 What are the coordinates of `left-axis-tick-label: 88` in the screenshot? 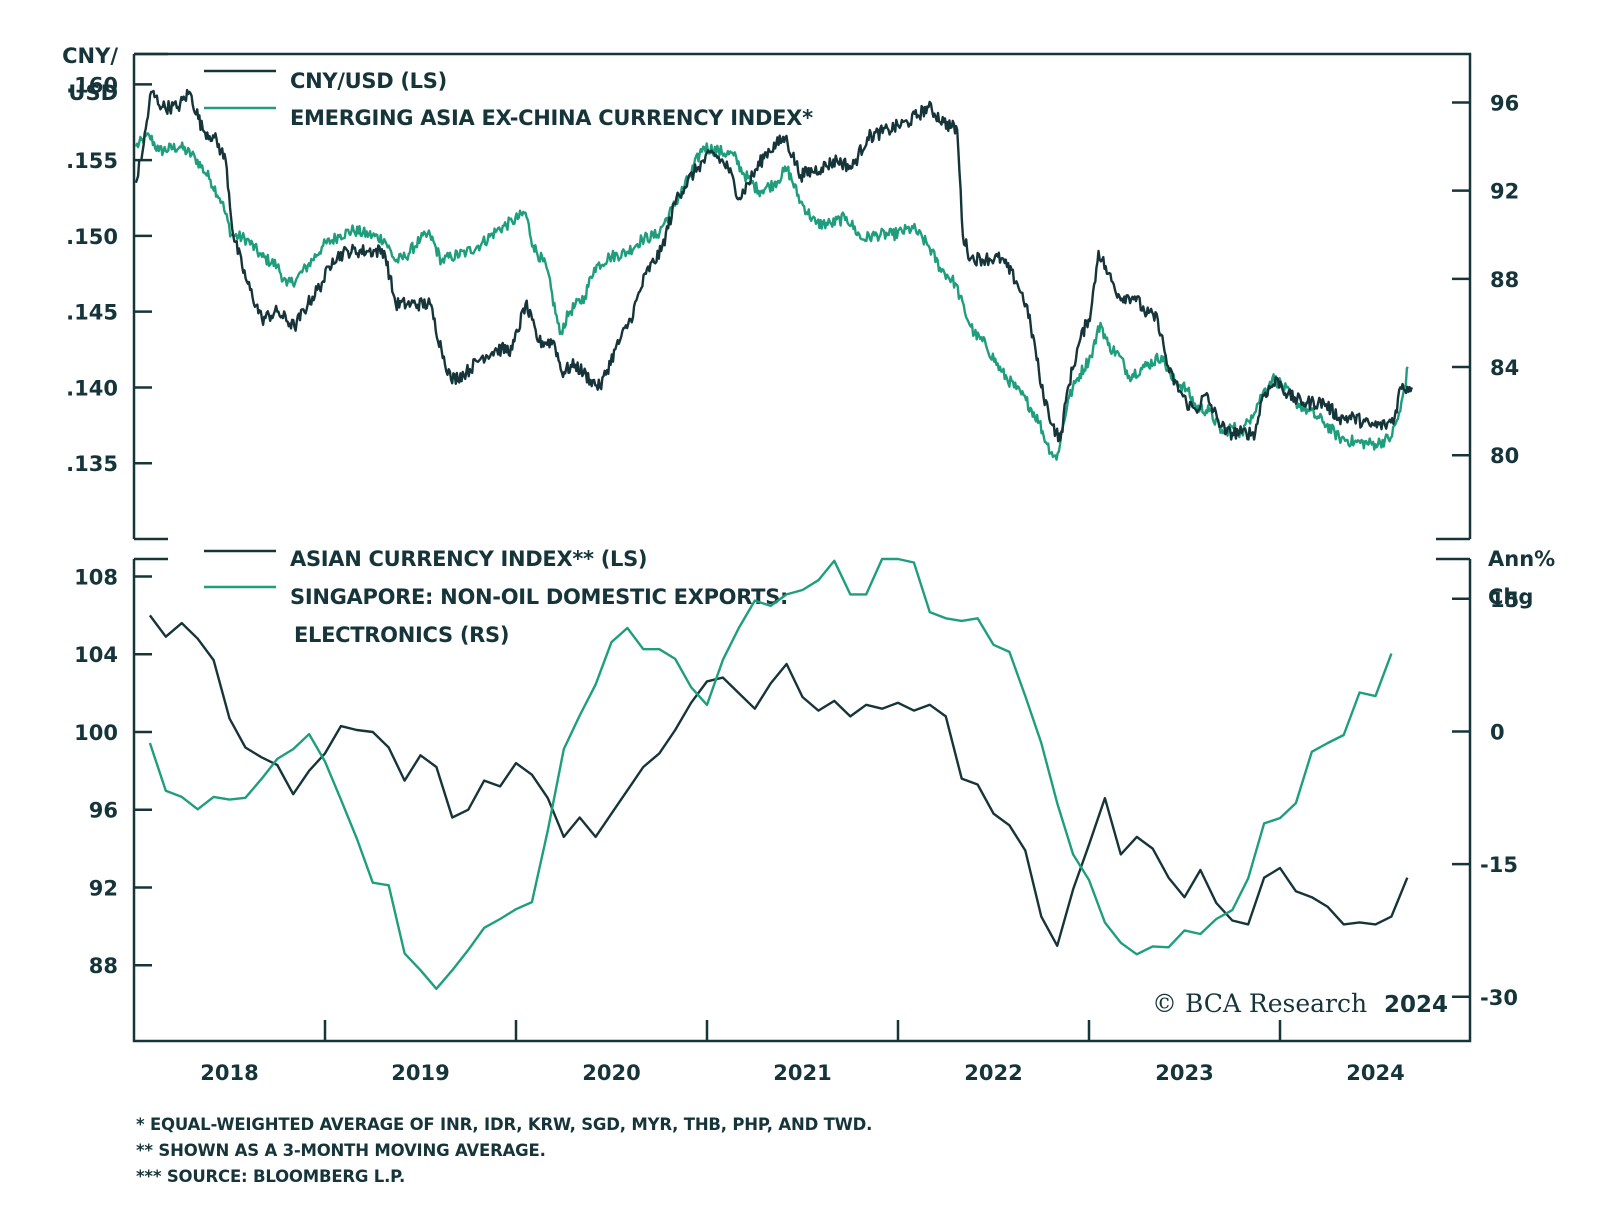 It's located at (103, 966).